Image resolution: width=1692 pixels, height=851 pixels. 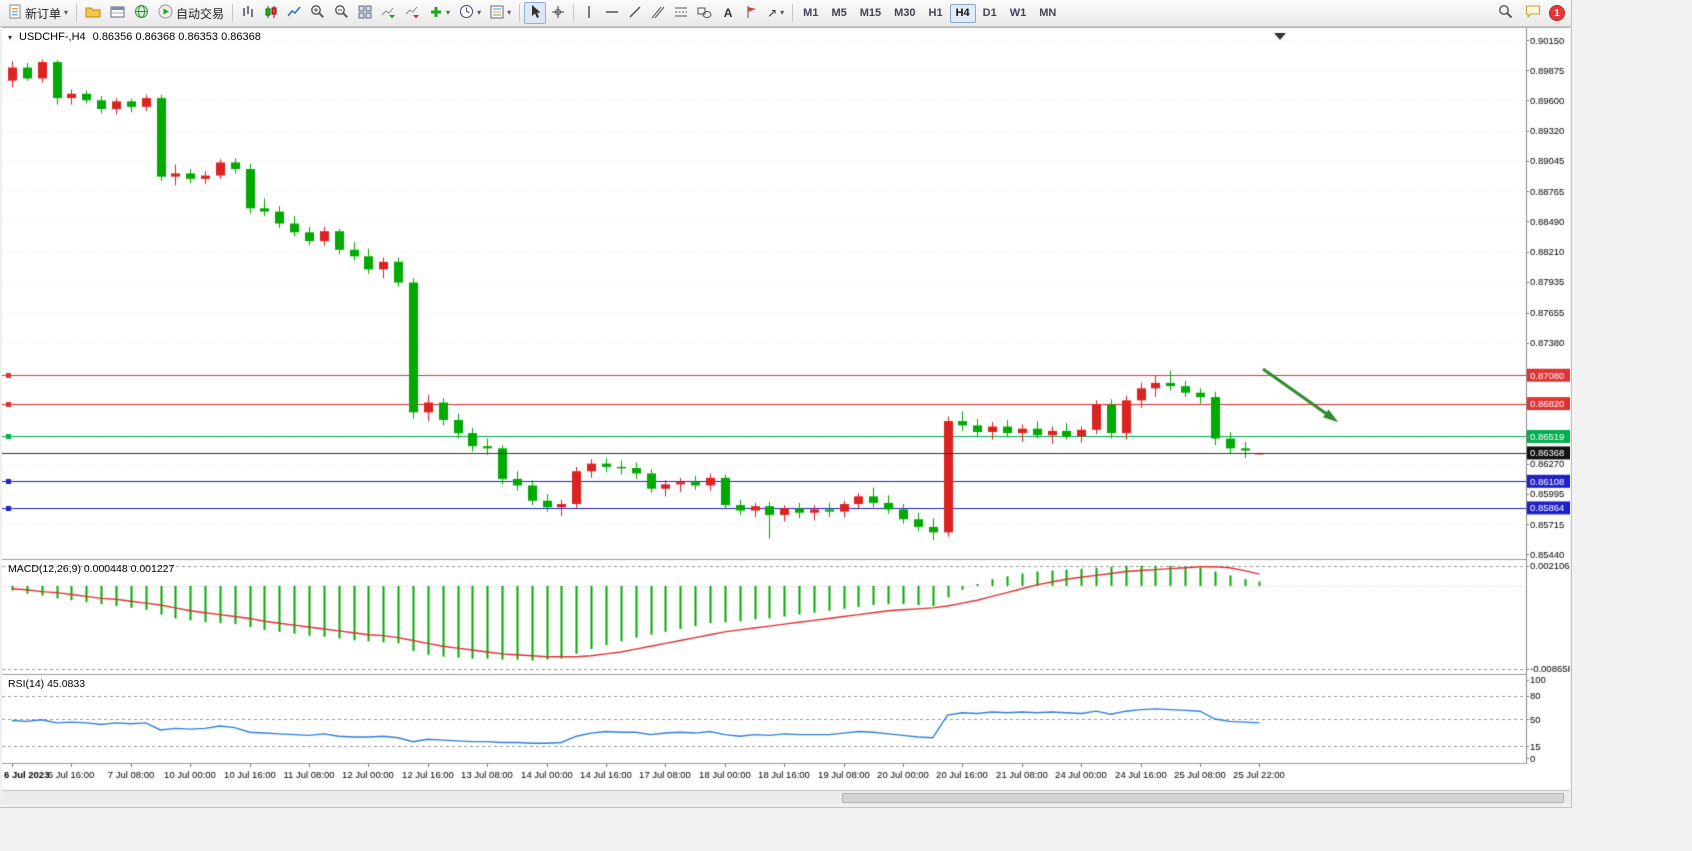 I want to click on auto-scroll-icon, so click(x=388, y=13).